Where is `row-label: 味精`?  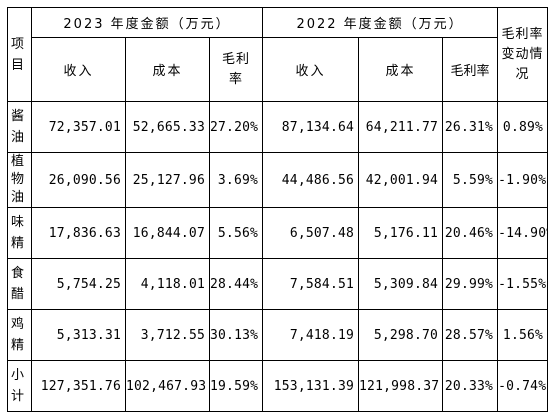
row-label: 味精 is located at coordinates (19, 233).